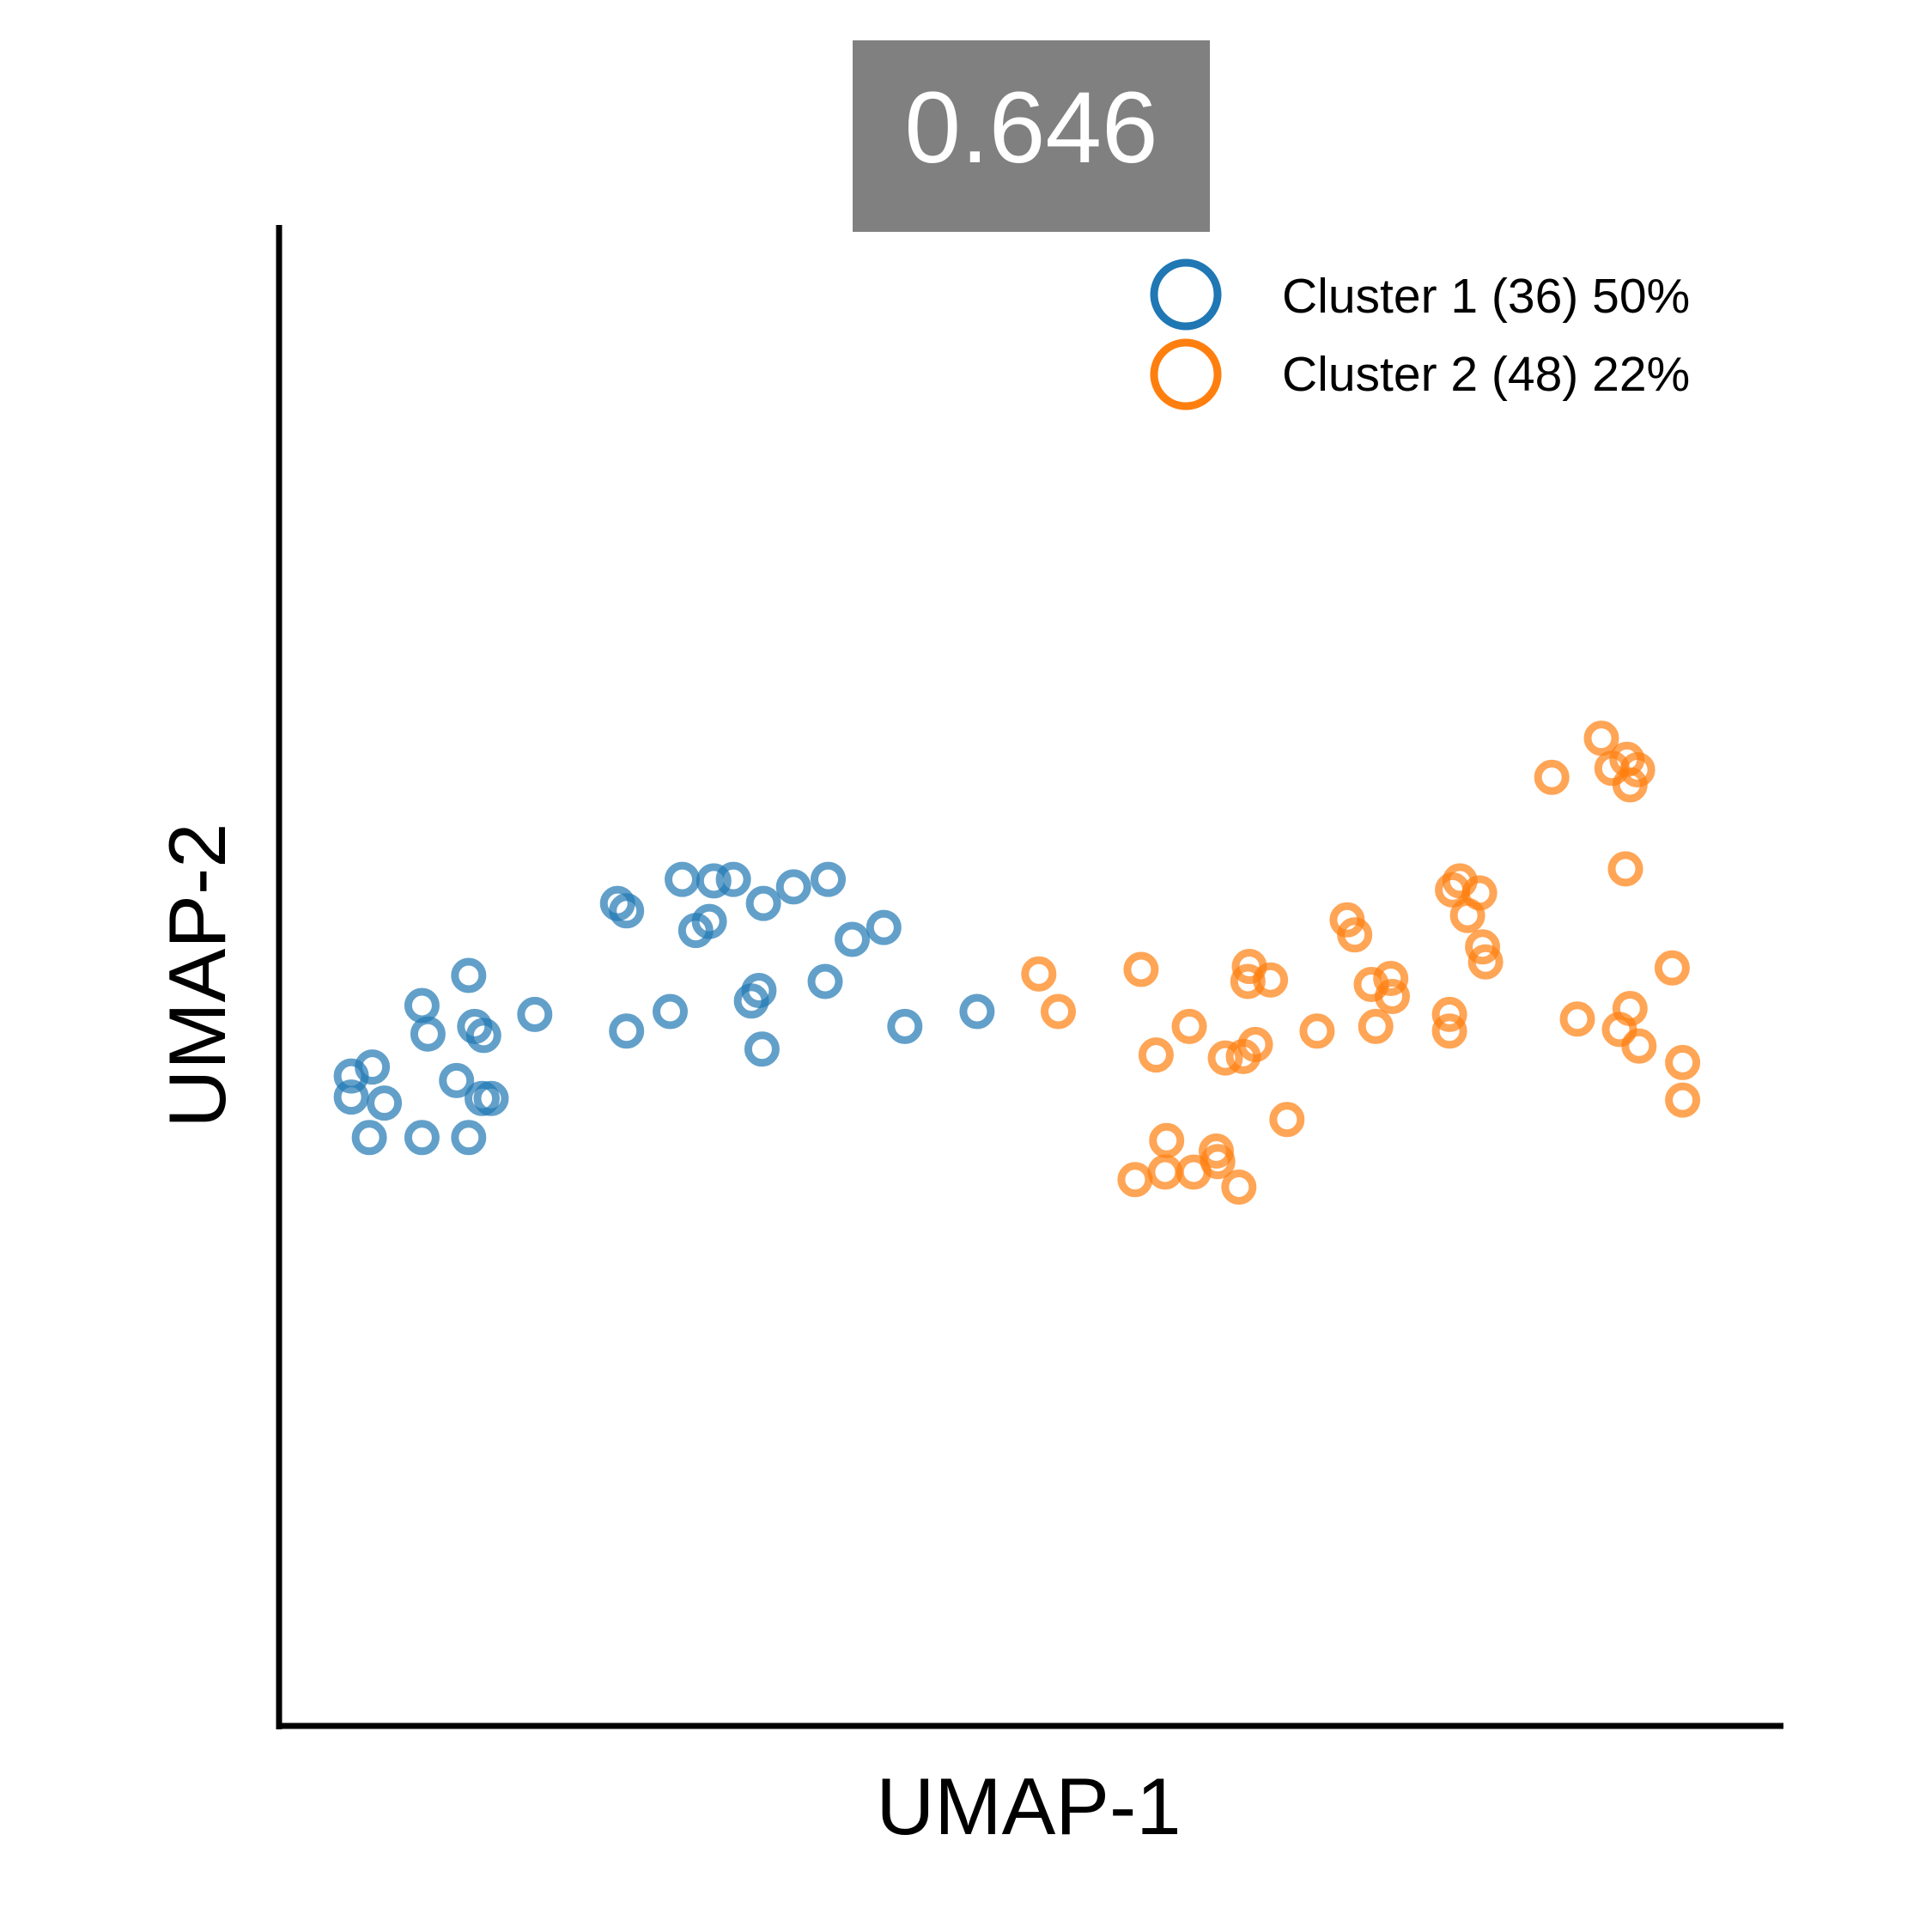  What do you see at coordinates (1028, 1806) in the screenshot?
I see `x-axis-label: UMAP-1` at bounding box center [1028, 1806].